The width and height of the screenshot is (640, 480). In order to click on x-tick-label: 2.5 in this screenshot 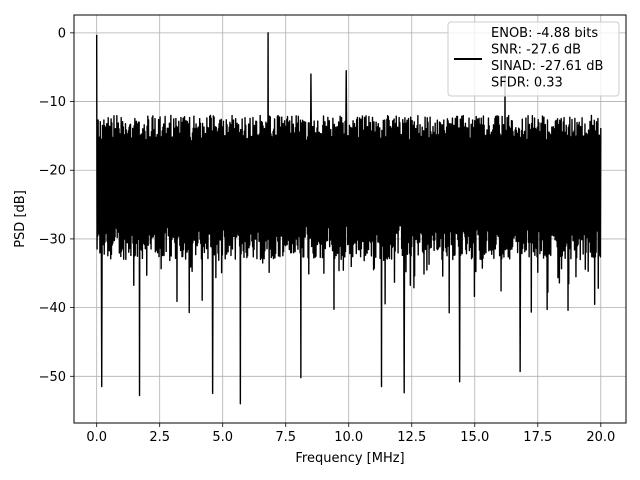, I will do `click(159, 437)`.